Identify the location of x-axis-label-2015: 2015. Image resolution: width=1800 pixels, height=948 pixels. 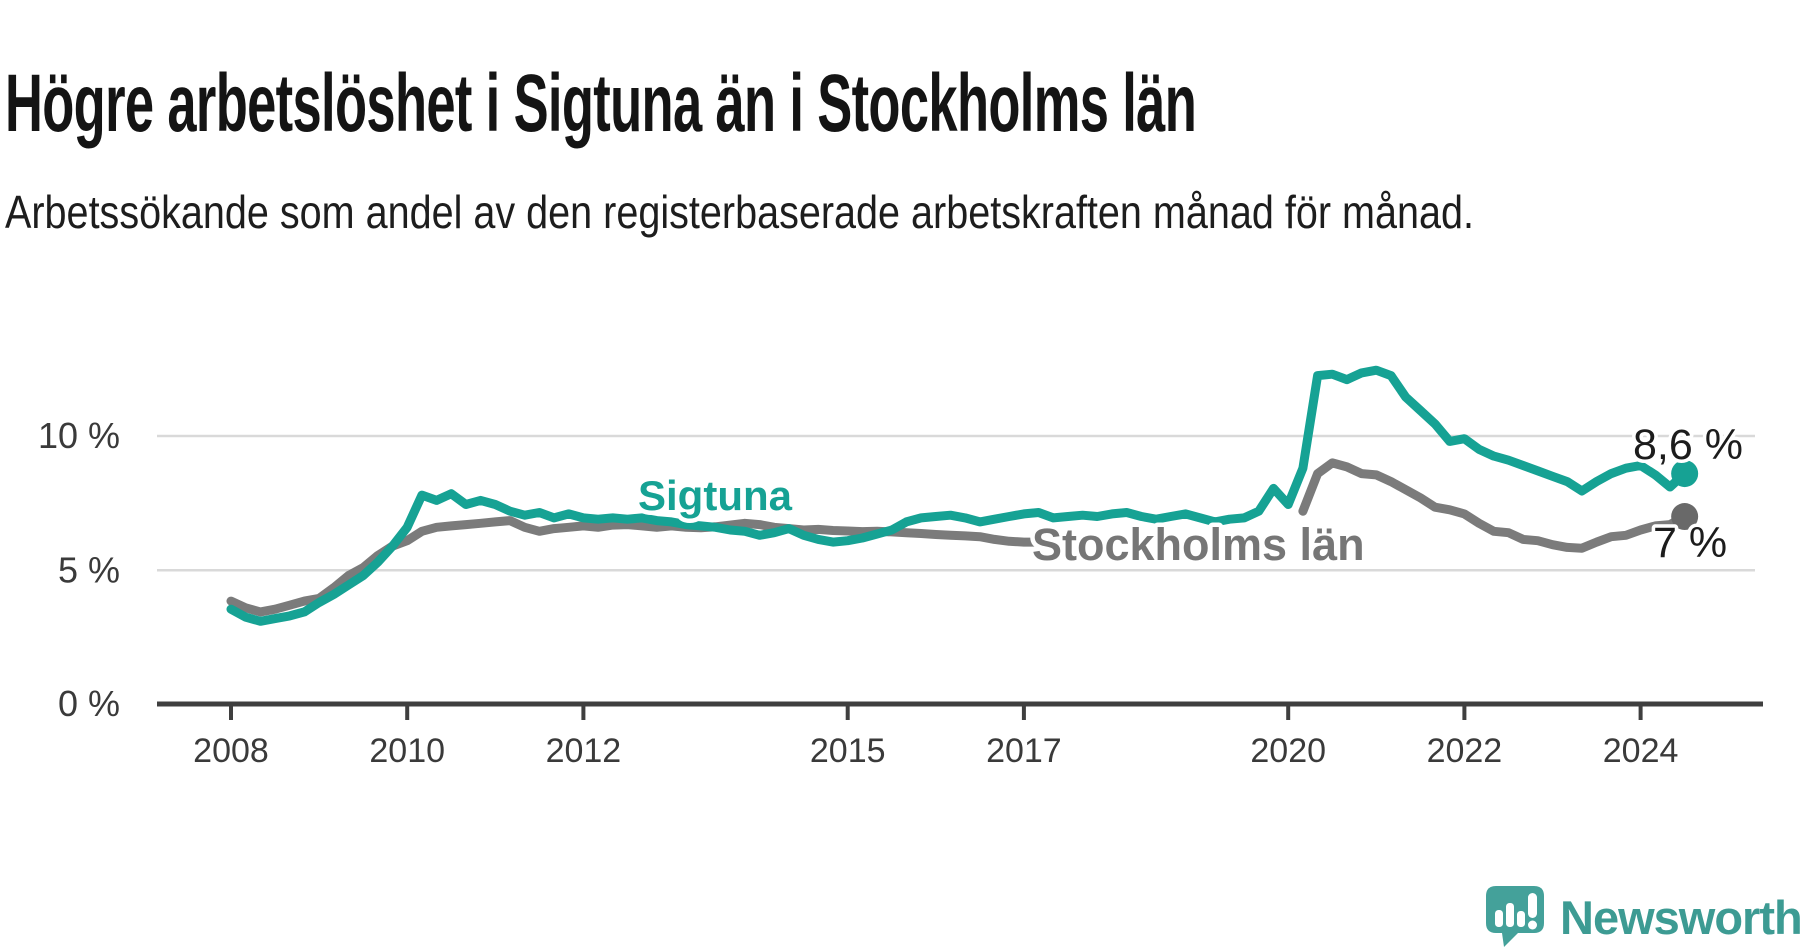
(848, 751).